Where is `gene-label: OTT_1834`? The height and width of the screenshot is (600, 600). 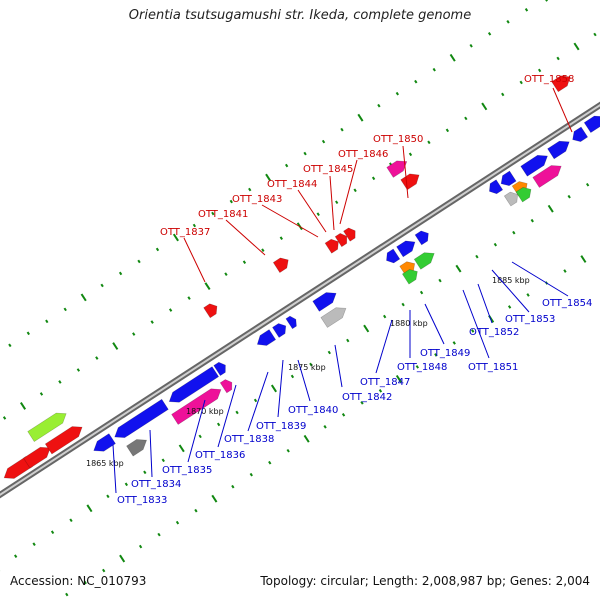
gene-label: OTT_1834 is located at coordinates (156, 484).